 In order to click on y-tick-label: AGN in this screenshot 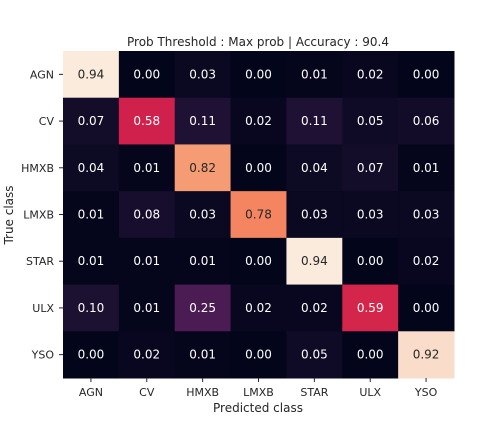, I will do `click(42, 74)`.